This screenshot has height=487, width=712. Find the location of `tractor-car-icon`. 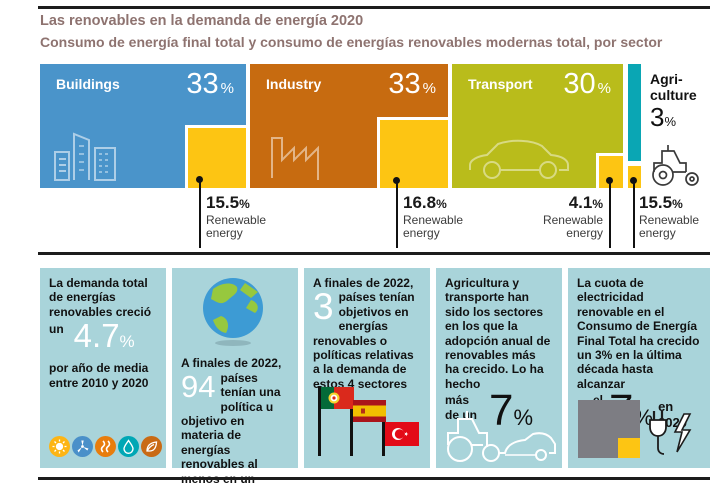

tractor-car-icon is located at coordinates (501, 436).